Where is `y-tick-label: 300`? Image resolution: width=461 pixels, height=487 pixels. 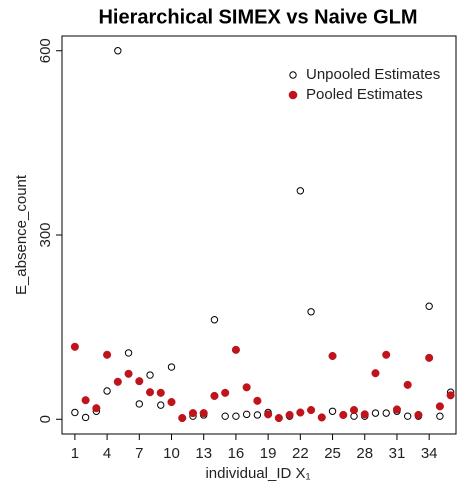 y-tick-label: 300 is located at coordinates (45, 234).